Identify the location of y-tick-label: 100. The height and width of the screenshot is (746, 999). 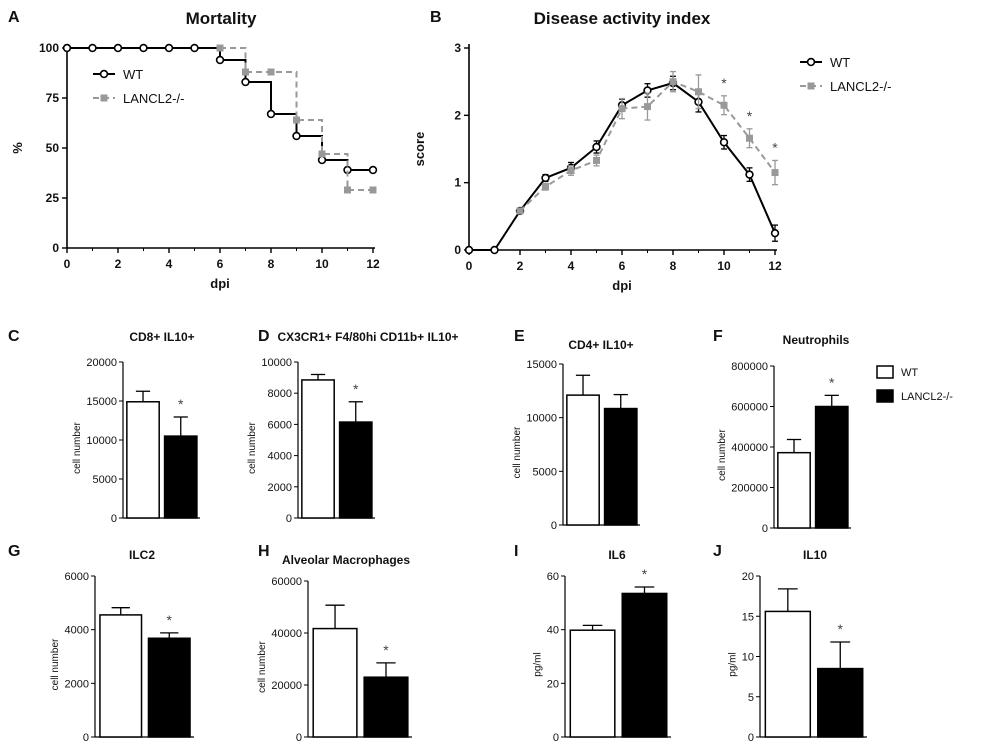
(49, 48).